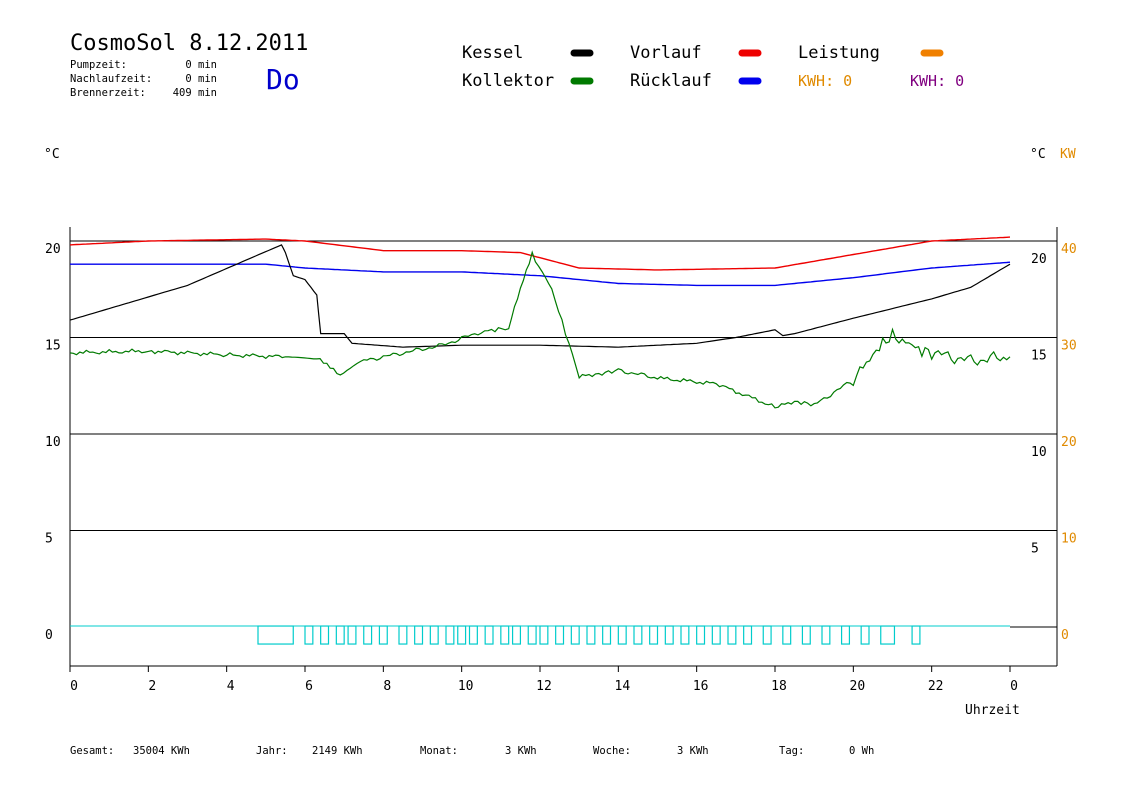 The width and height of the screenshot is (1148, 812). I want to click on legend-leistung-label: Leistung, so click(839, 53).